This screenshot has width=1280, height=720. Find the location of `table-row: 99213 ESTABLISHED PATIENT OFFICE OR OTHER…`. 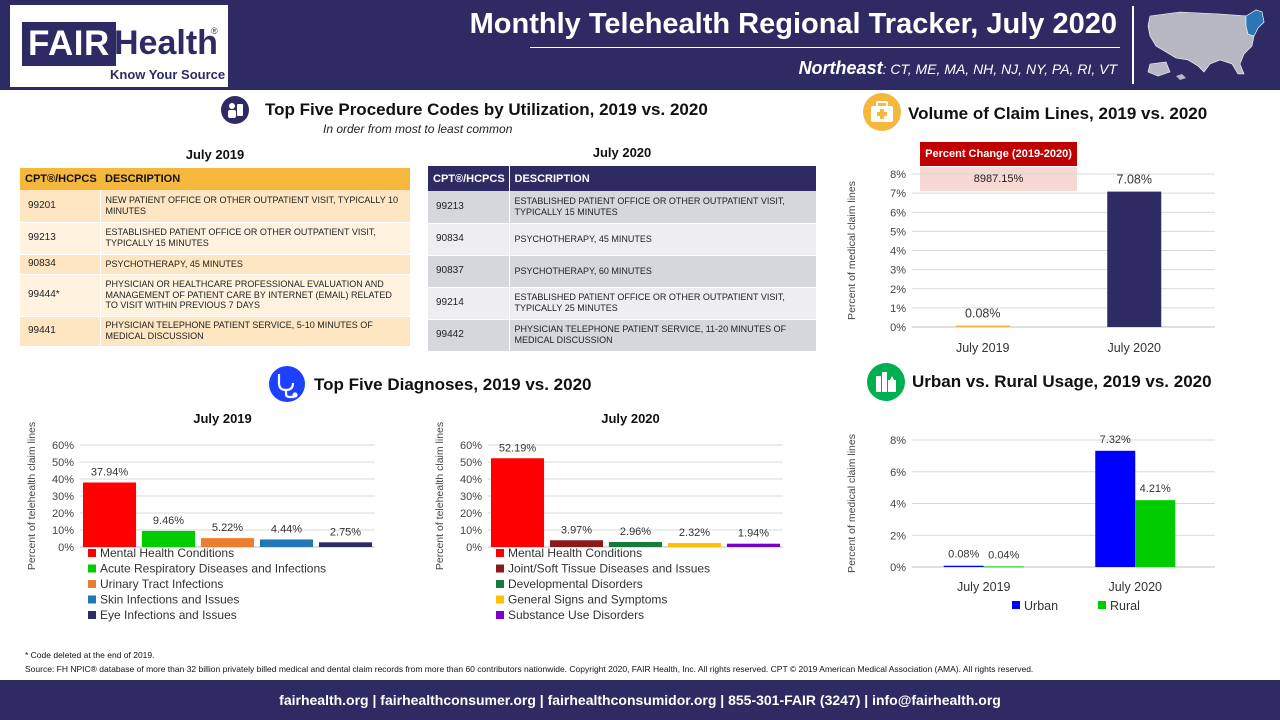

table-row: 99213 ESTABLISHED PATIENT OFFICE OR OTHER… is located at coordinates (215, 237).